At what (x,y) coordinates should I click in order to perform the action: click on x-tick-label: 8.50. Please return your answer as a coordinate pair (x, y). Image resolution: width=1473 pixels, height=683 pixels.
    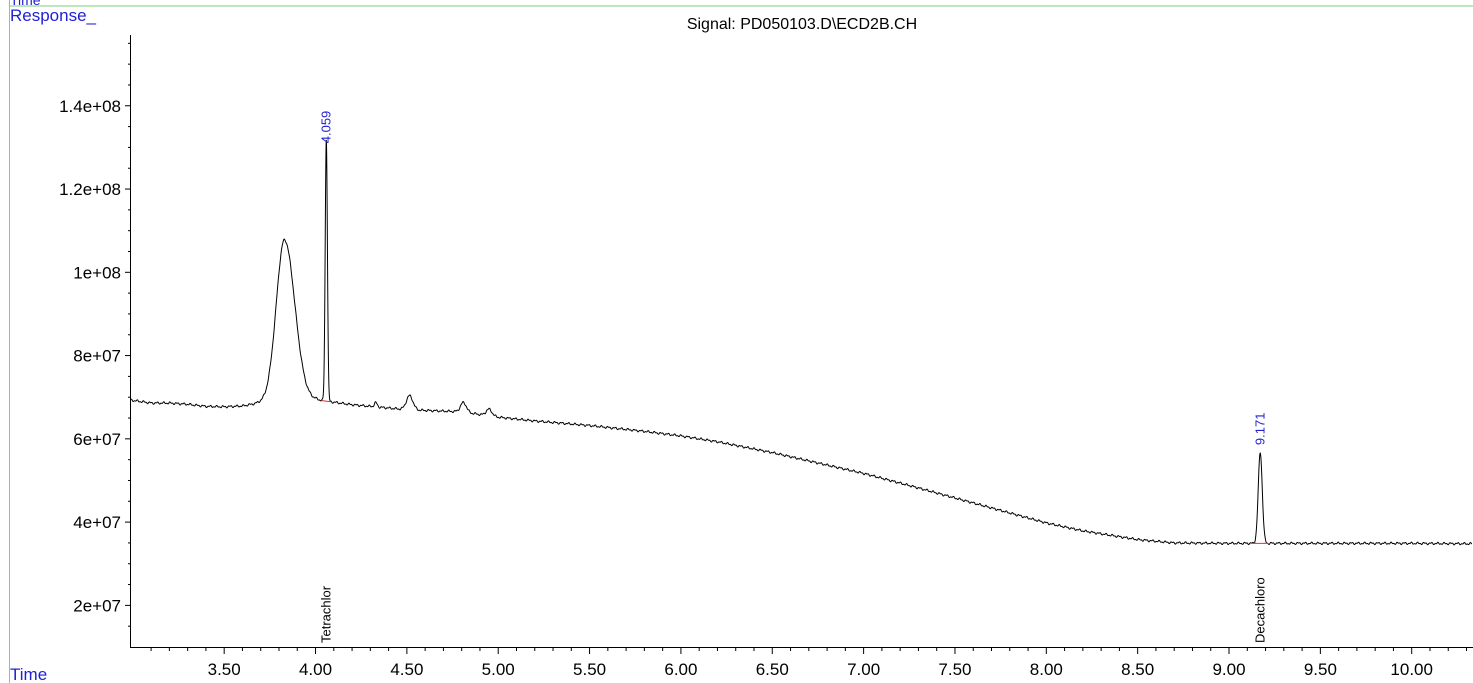
    Looking at the image, I should click on (1137, 669).